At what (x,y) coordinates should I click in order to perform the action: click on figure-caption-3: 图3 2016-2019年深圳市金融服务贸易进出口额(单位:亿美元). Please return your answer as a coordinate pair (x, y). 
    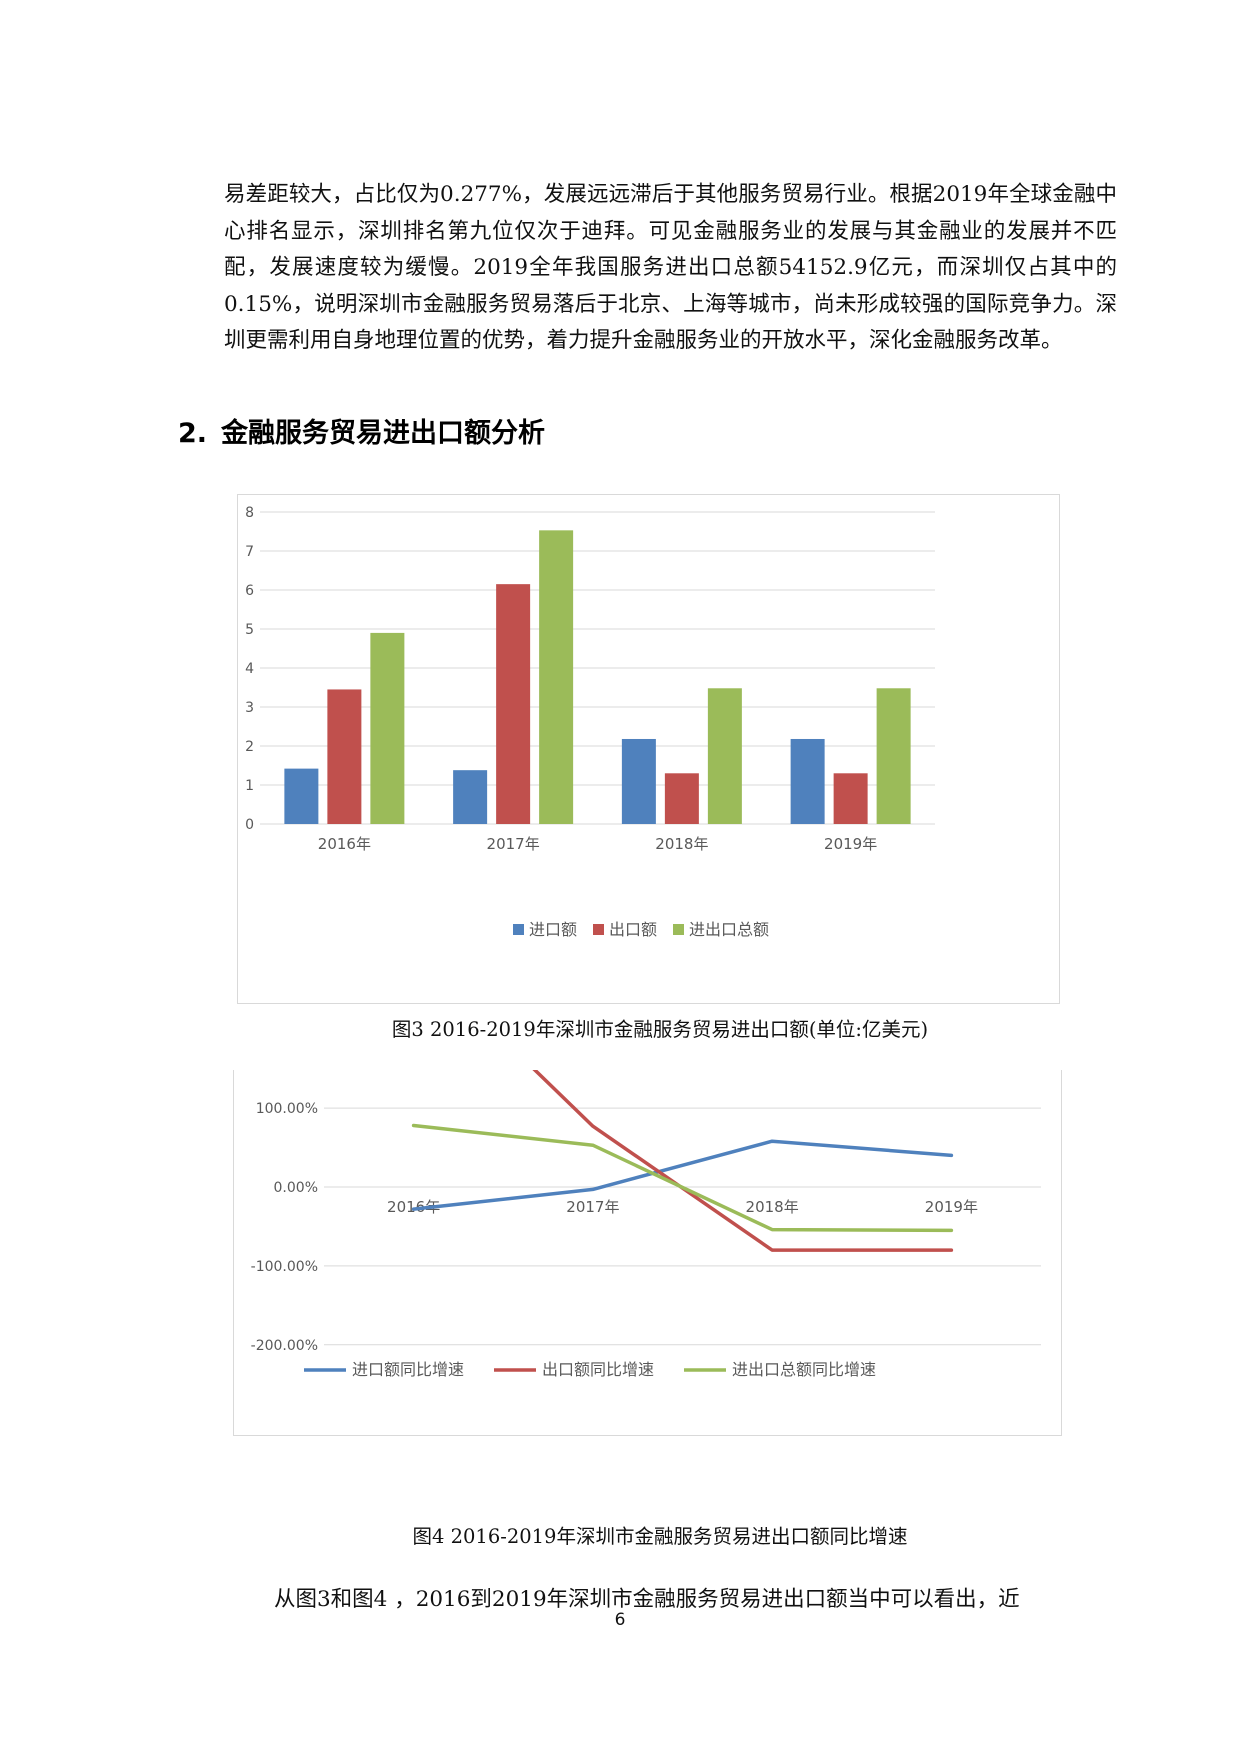
    Looking at the image, I should click on (660, 1029).